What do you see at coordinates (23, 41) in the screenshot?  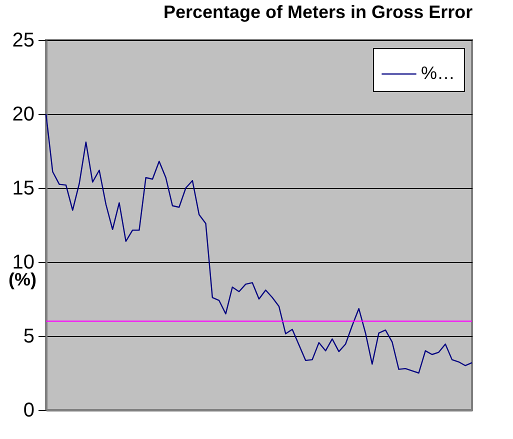 I see `y-tick-label: 25` at bounding box center [23, 41].